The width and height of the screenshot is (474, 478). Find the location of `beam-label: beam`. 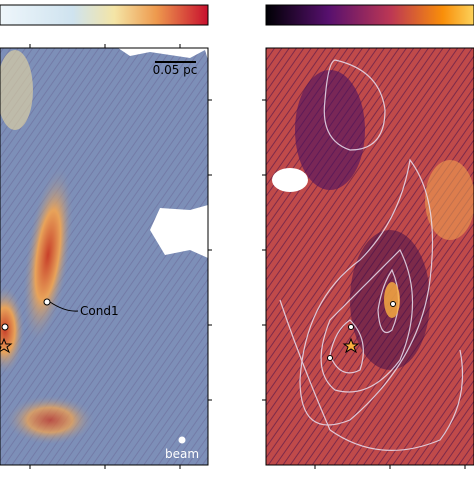

beam-label: beam is located at coordinates (182, 454).